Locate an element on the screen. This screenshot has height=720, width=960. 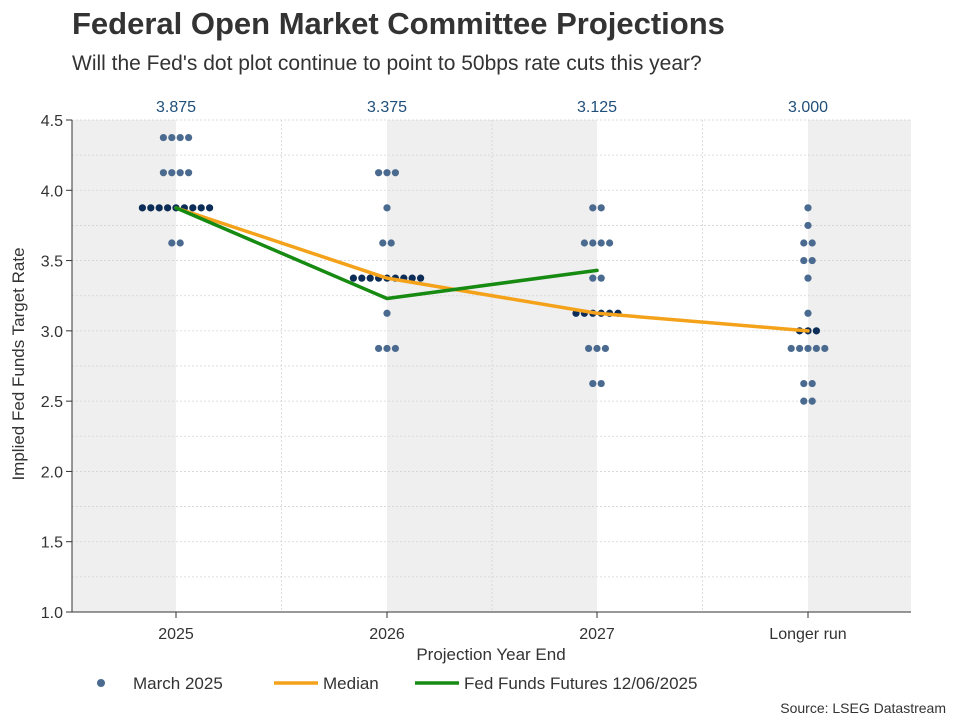
legend-label-futures: Fed Funds Futures 12/06/2025 is located at coordinates (580, 683).